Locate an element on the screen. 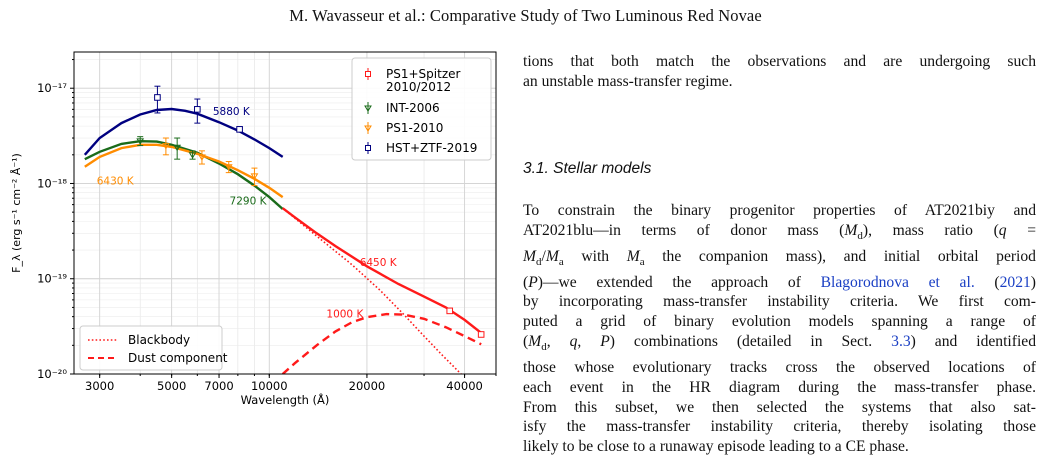 The width and height of the screenshot is (1051, 457). citation-link: 2021 is located at coordinates (1015, 282).